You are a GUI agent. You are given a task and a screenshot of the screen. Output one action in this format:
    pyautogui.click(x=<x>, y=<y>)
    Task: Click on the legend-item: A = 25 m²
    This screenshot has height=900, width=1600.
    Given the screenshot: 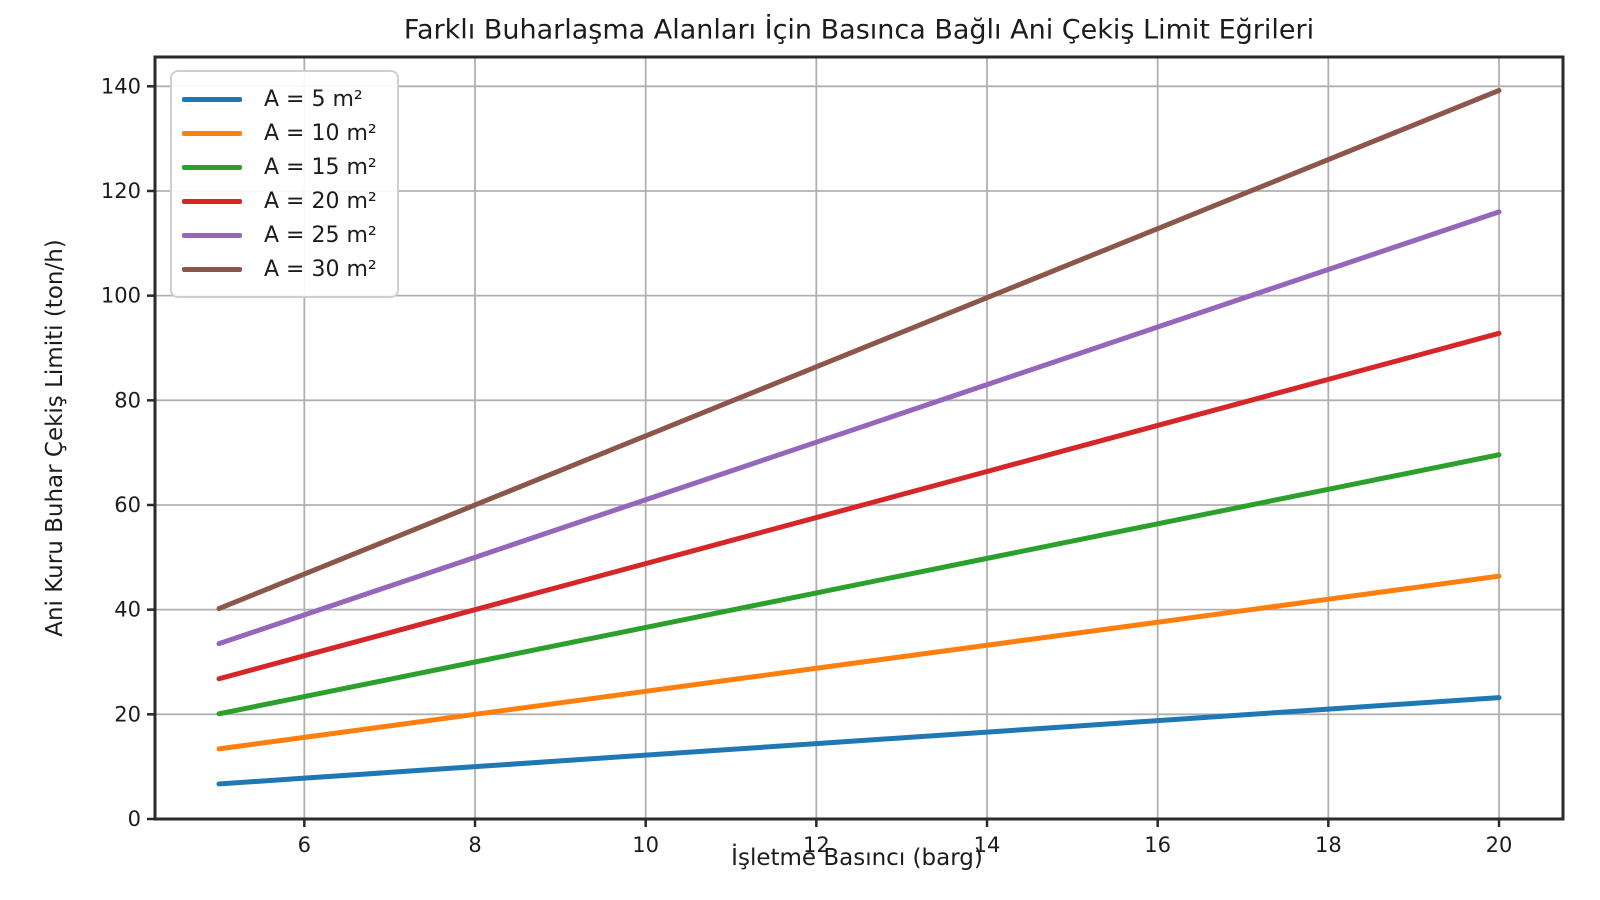 What is the action you would take?
    pyautogui.click(x=279, y=235)
    